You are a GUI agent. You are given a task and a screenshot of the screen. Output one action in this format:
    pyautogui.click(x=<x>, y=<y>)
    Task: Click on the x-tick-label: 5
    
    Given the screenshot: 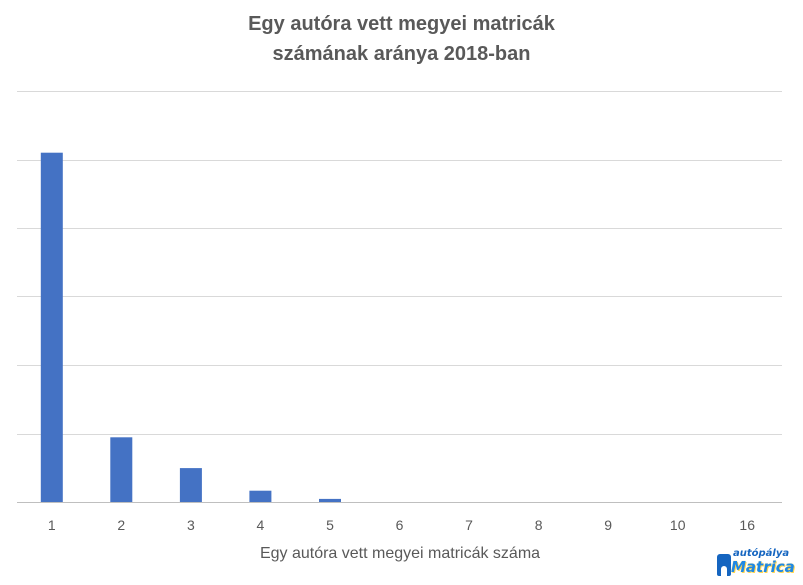 What is the action you would take?
    pyautogui.click(x=330, y=525)
    